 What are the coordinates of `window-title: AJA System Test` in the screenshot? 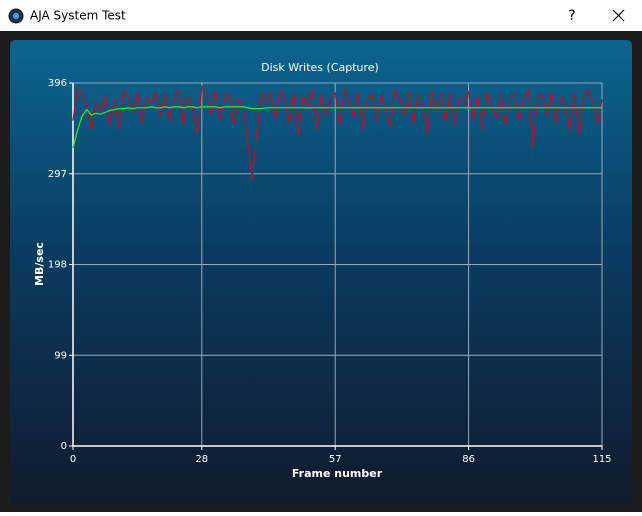 It's located at (78, 16).